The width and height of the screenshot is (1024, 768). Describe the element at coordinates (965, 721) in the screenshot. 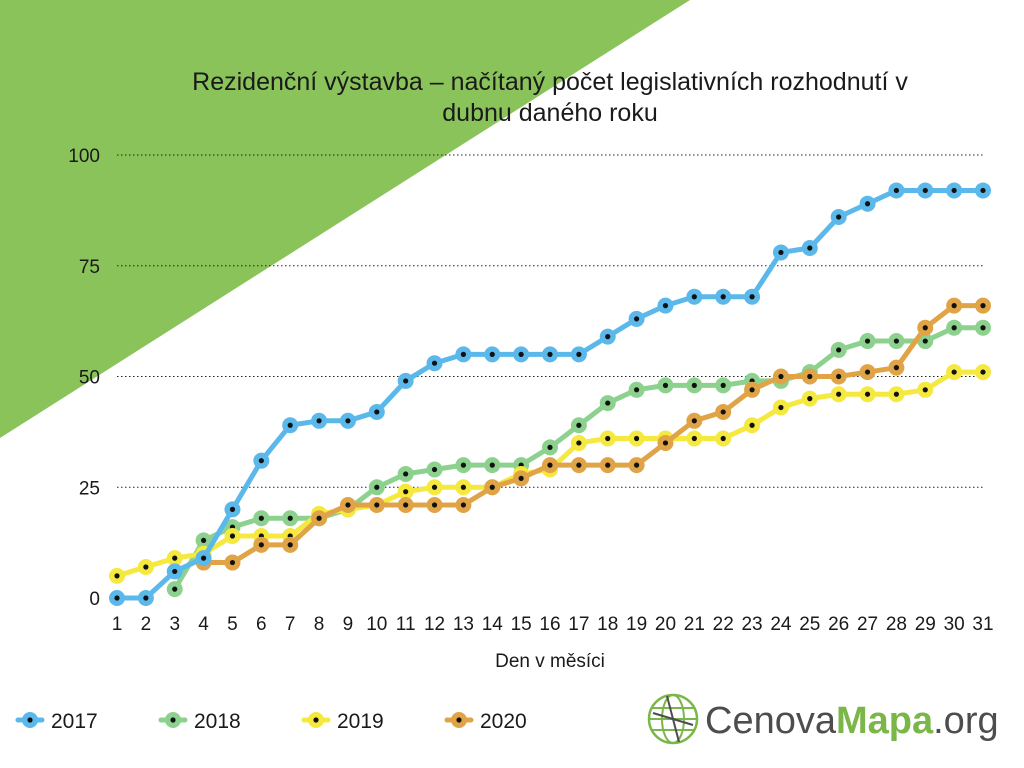

I see `logo-text-org: .org` at that location.